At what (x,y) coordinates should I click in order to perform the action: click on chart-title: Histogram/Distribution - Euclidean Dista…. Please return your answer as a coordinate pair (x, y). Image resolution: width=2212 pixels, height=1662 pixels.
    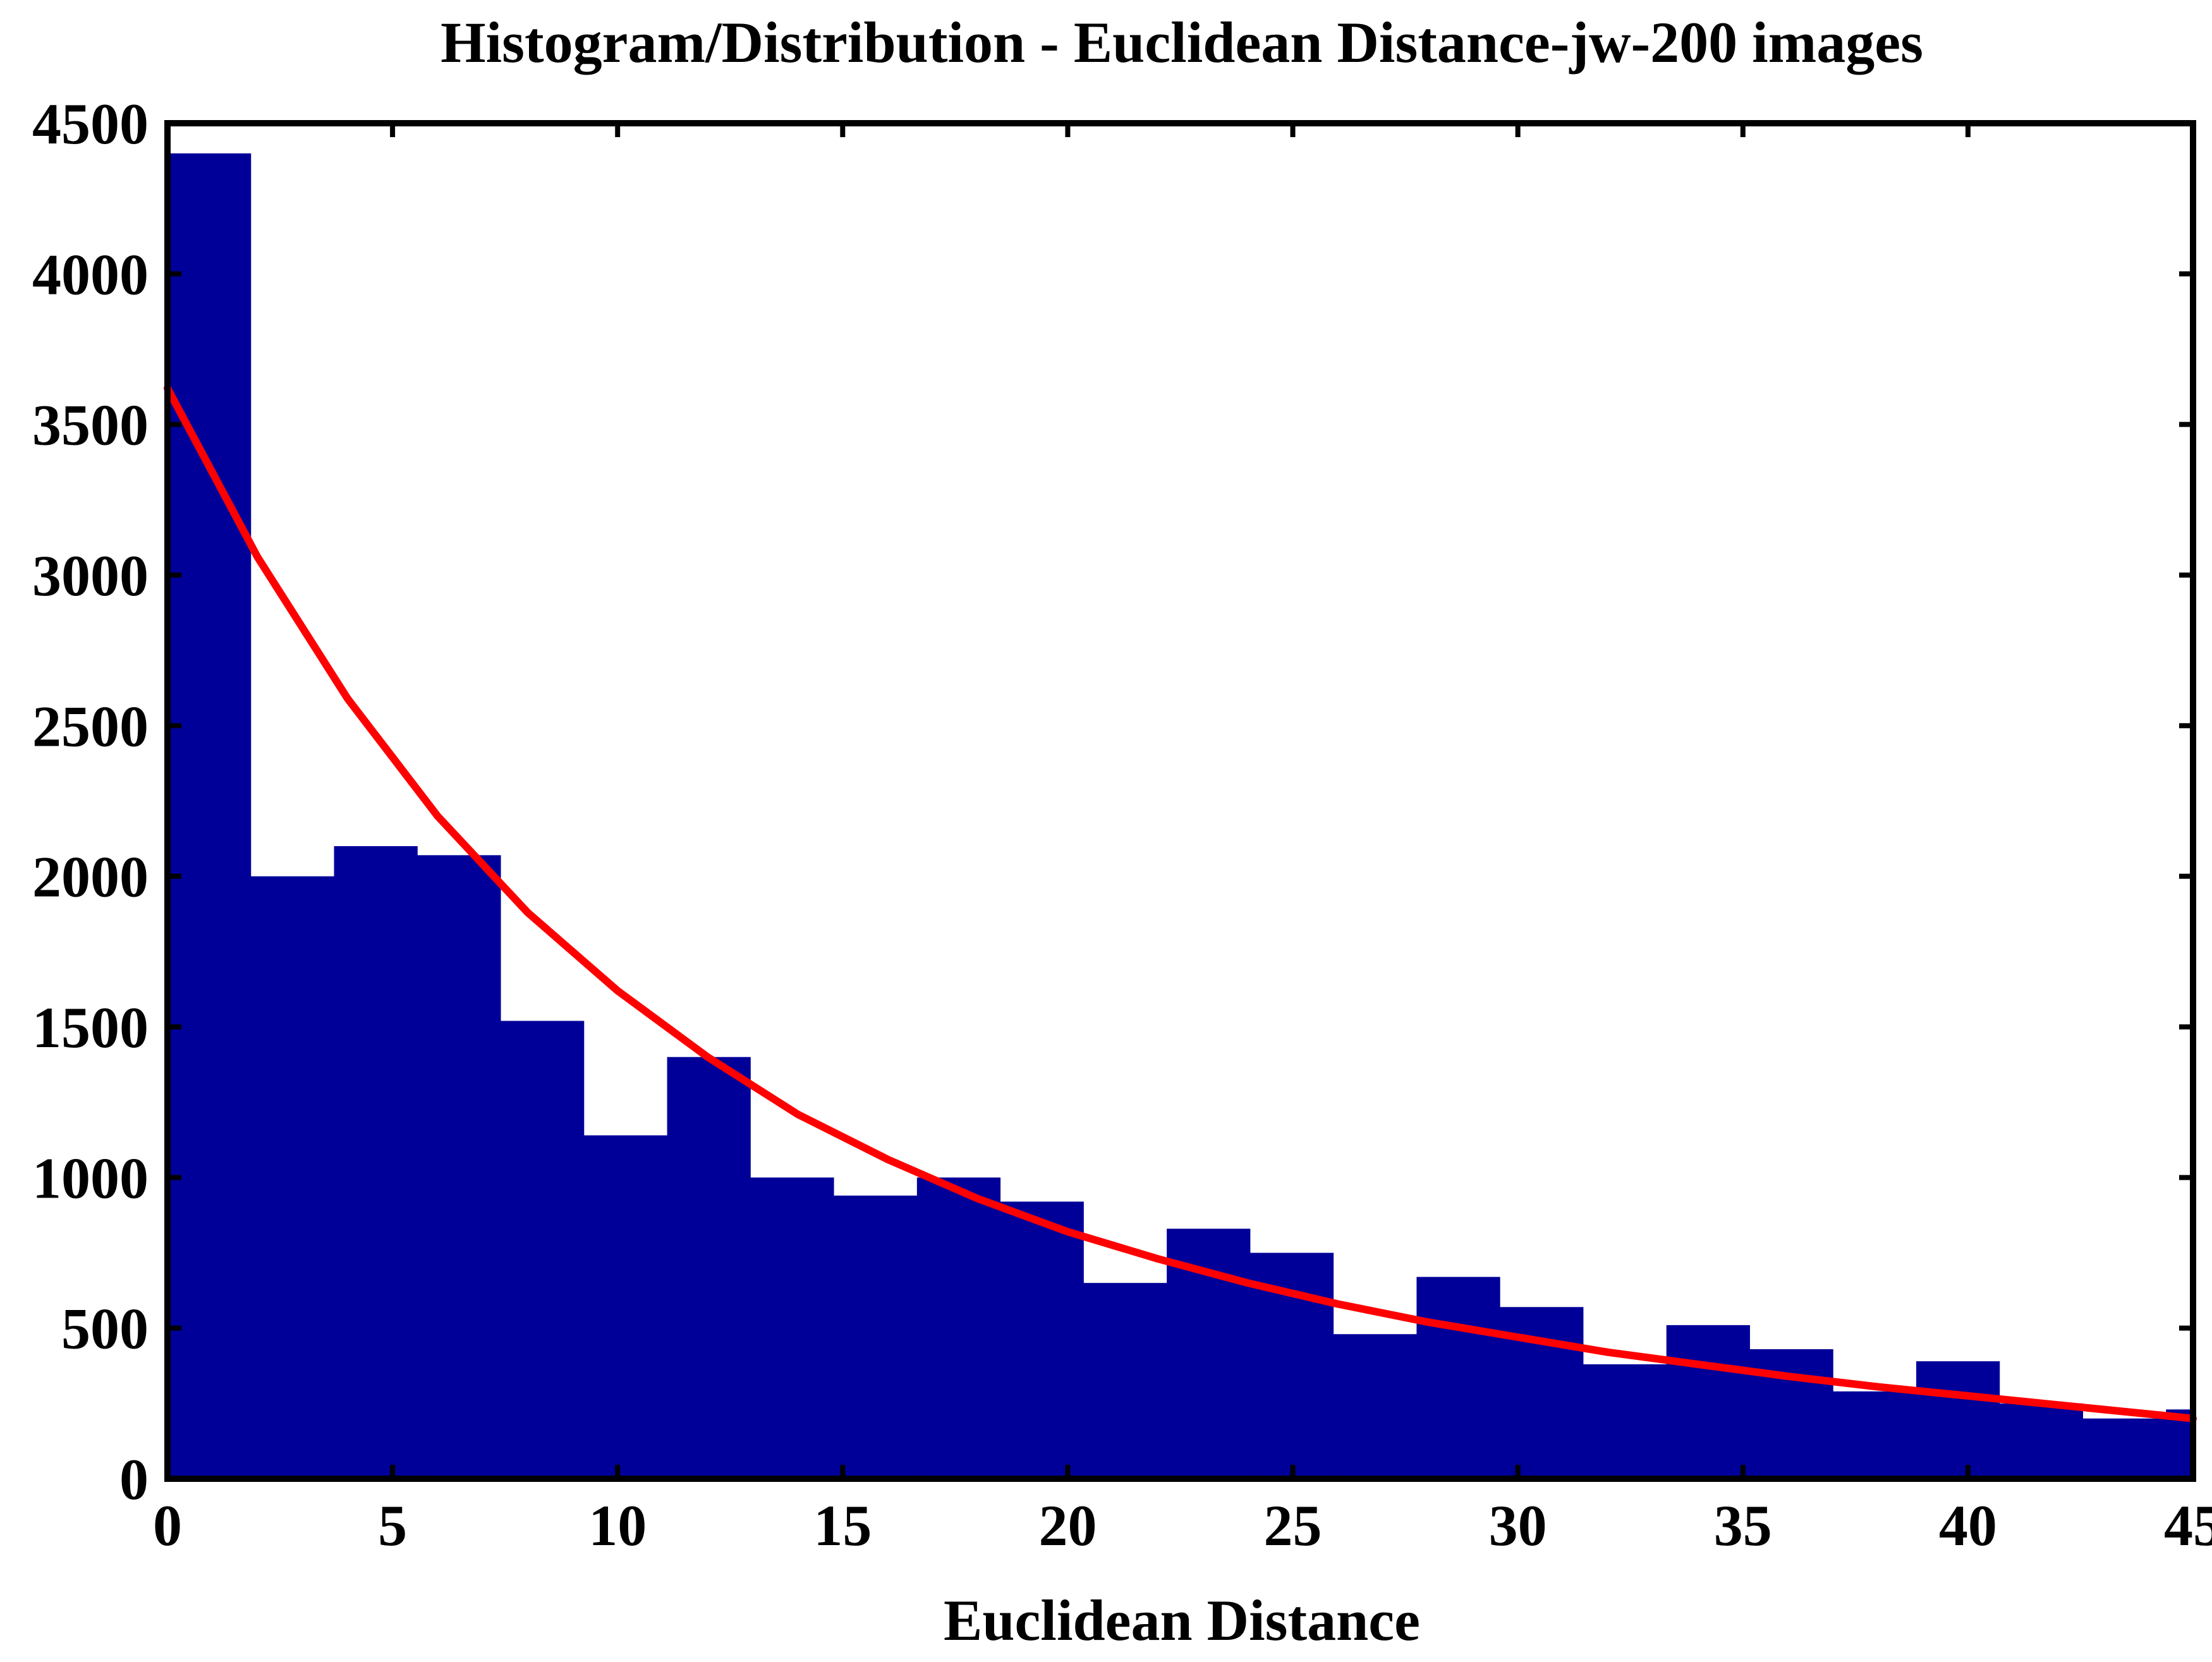
    Looking at the image, I should click on (1182, 42).